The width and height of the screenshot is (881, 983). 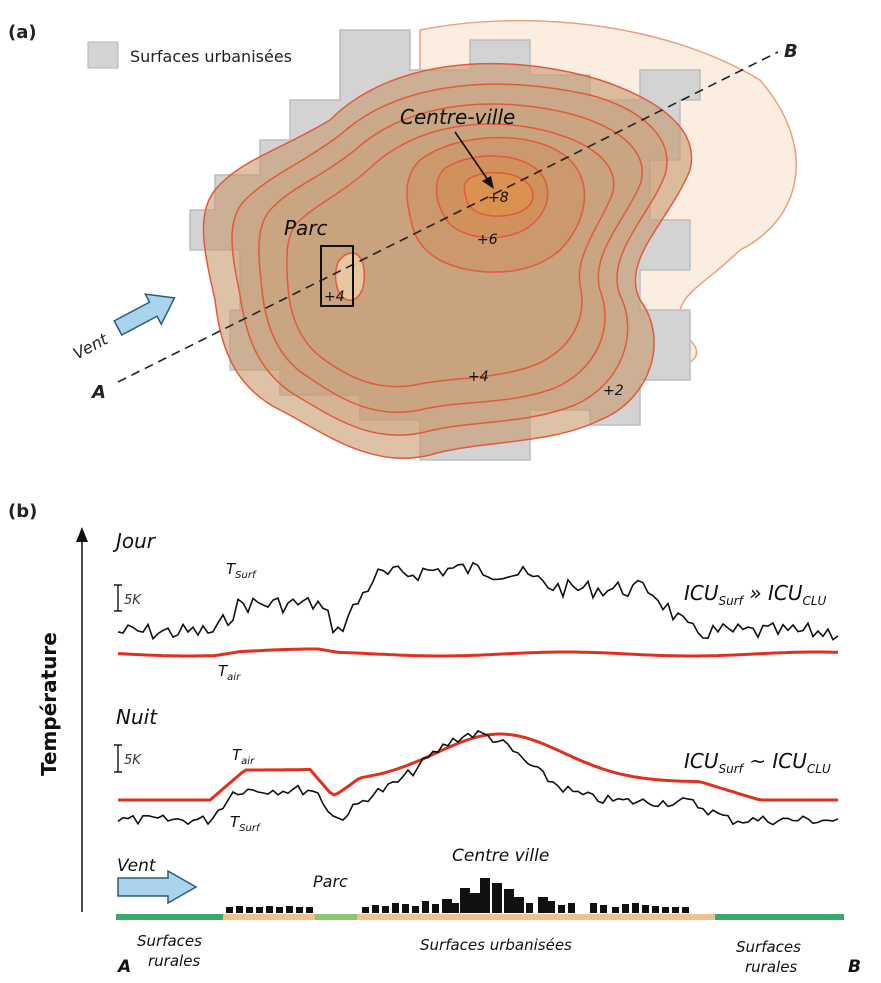 What do you see at coordinates (487, 240) in the screenshot?
I see `isotherm-label-inner: +6` at bounding box center [487, 240].